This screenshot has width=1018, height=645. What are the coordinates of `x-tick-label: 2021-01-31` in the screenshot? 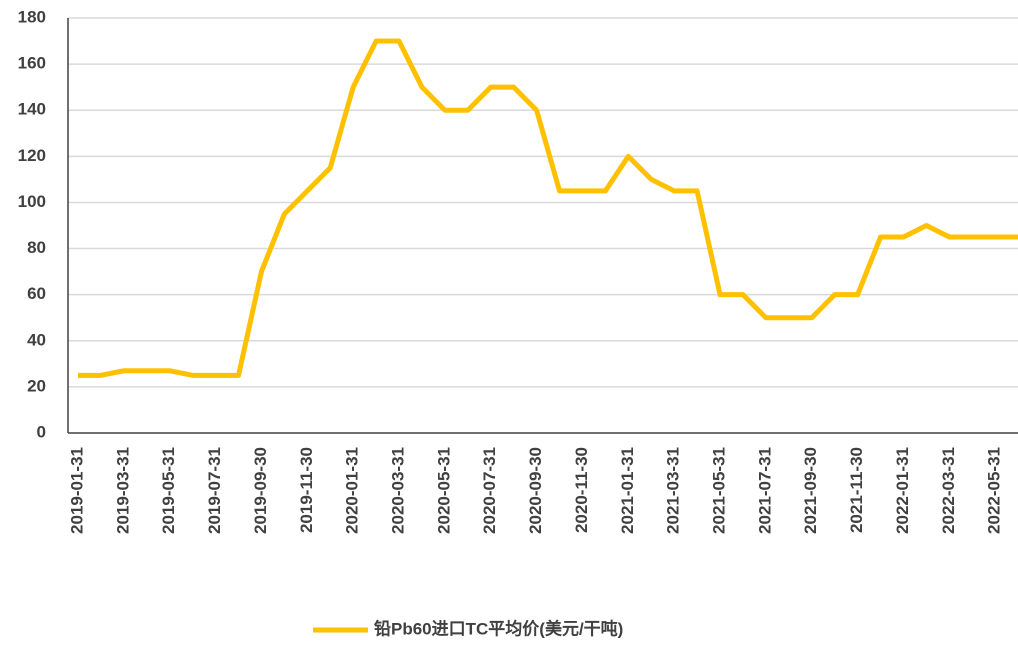 It's located at (627, 490).